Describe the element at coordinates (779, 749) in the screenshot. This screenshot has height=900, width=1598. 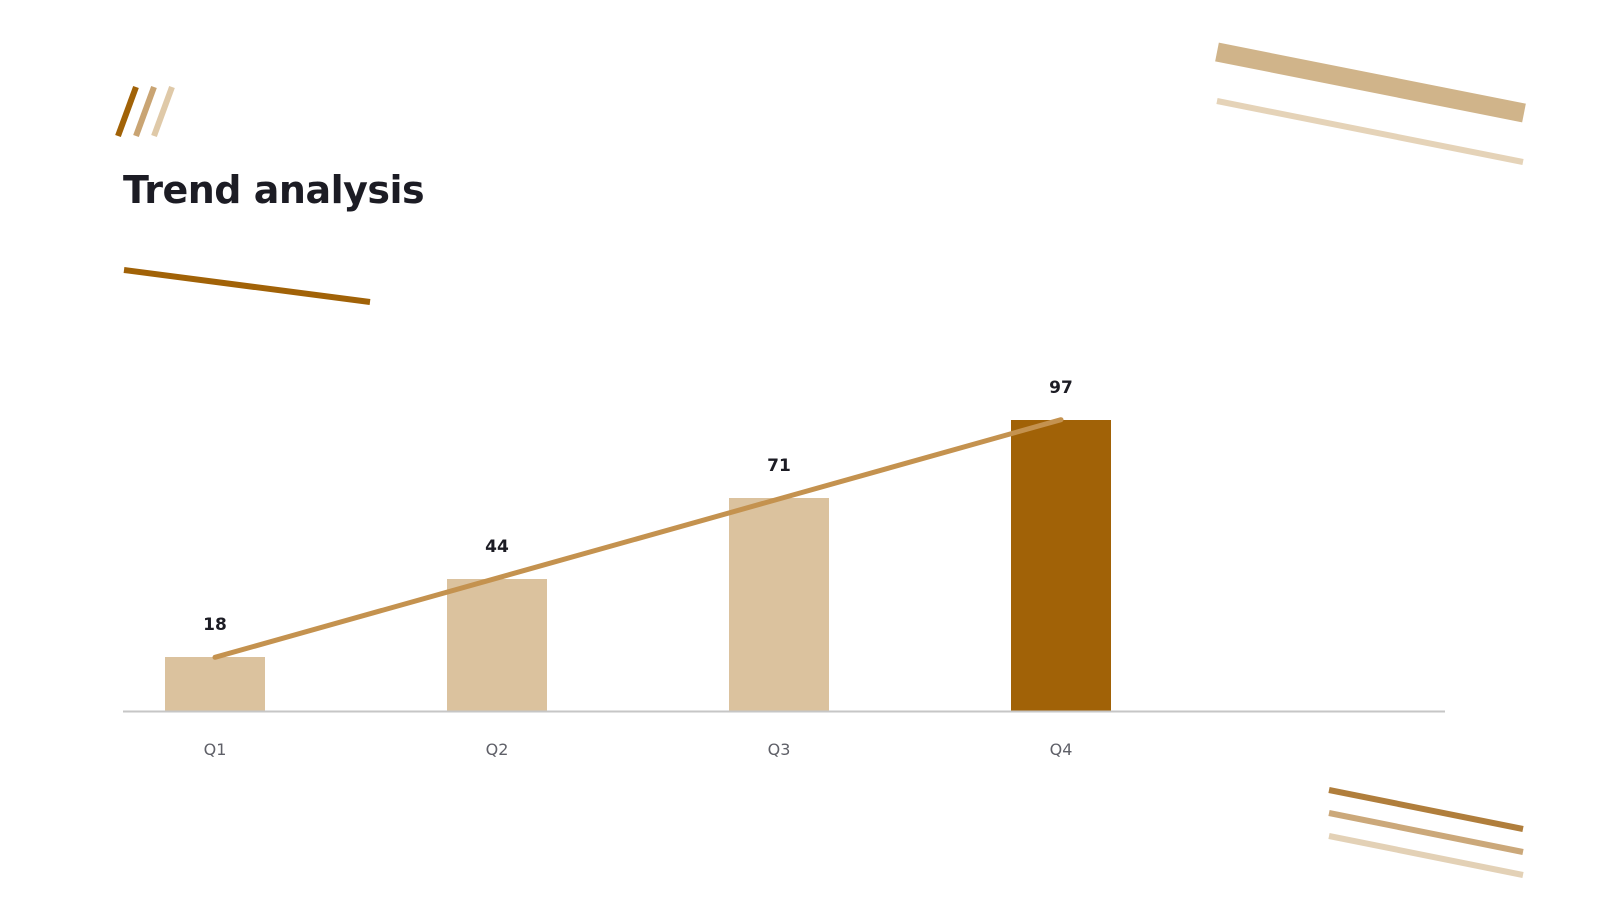
I see `tick-label-q3: Q3` at that location.